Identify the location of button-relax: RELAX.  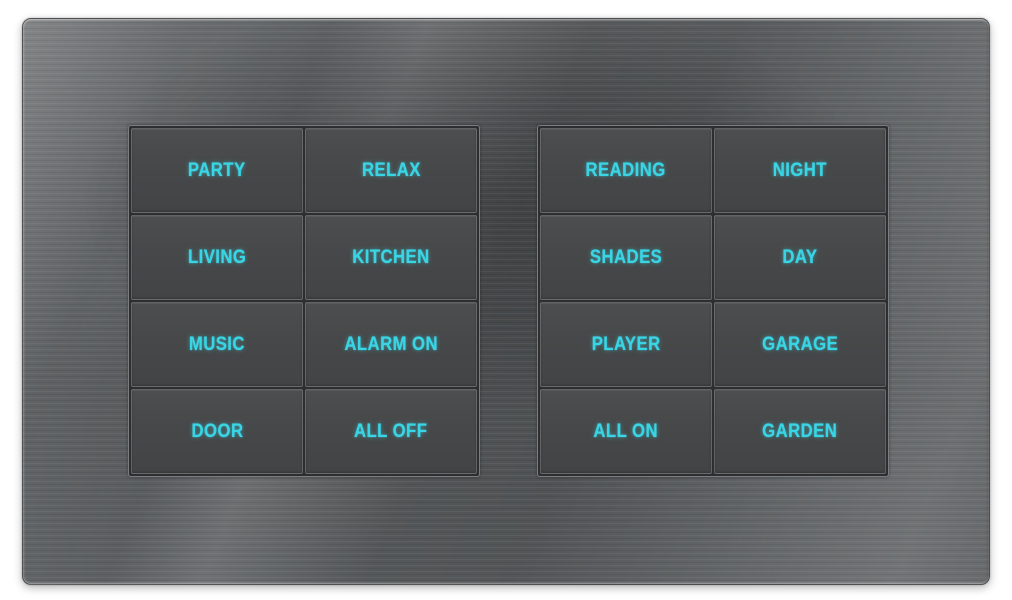
(391, 170).